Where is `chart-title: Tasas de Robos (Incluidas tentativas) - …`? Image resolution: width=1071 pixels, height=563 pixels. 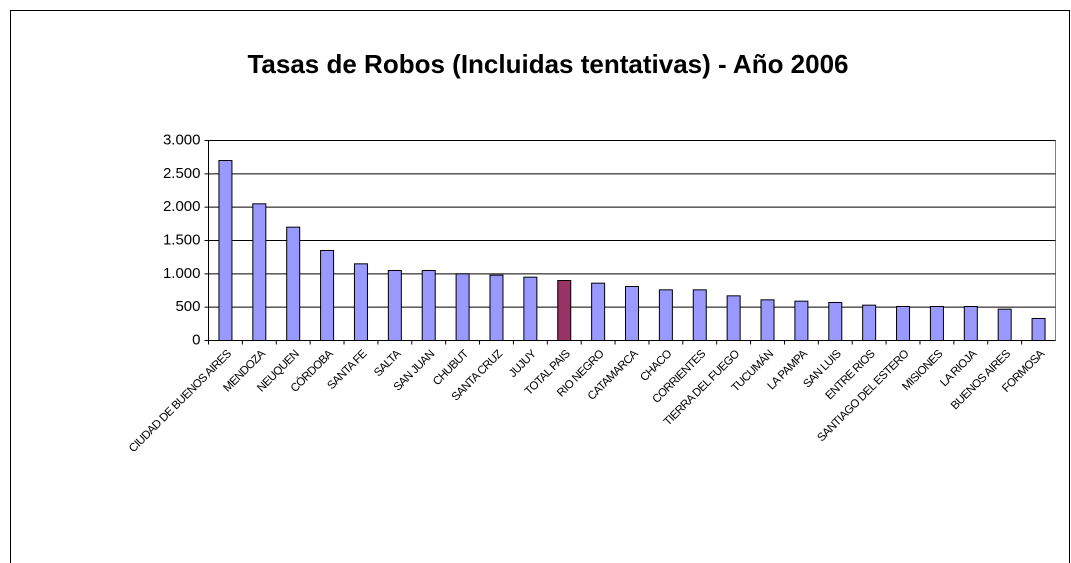
chart-title: Tasas de Robos (Incluidas tentativas) - … is located at coordinates (547, 64).